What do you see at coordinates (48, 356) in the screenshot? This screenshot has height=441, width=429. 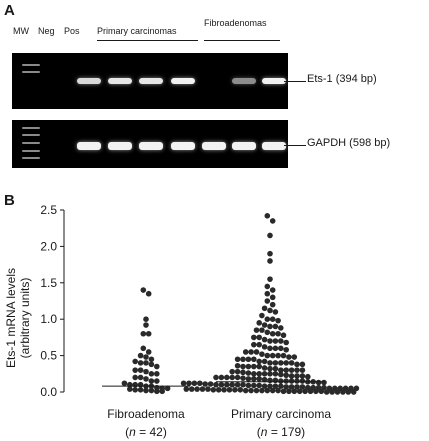 I see `y-tick-label: 0.5` at bounding box center [48, 356].